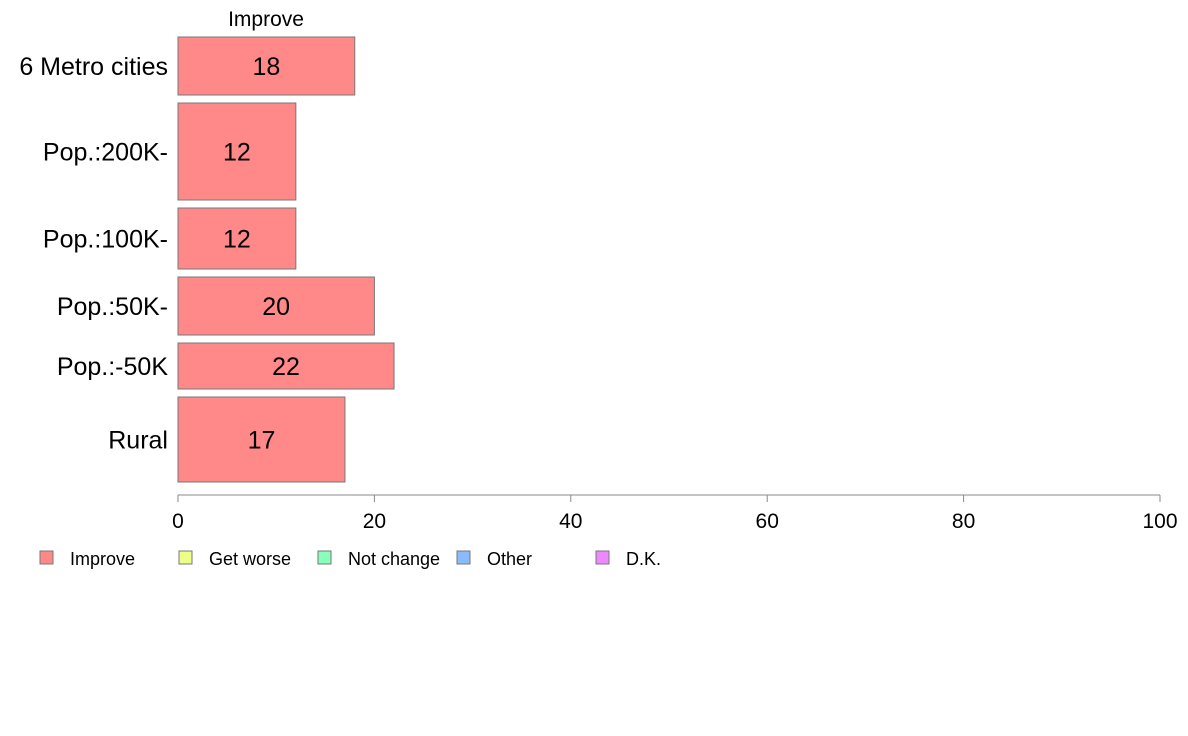 This screenshot has height=736, width=1188. I want to click on data-label-pop-50k: 20, so click(276, 307).